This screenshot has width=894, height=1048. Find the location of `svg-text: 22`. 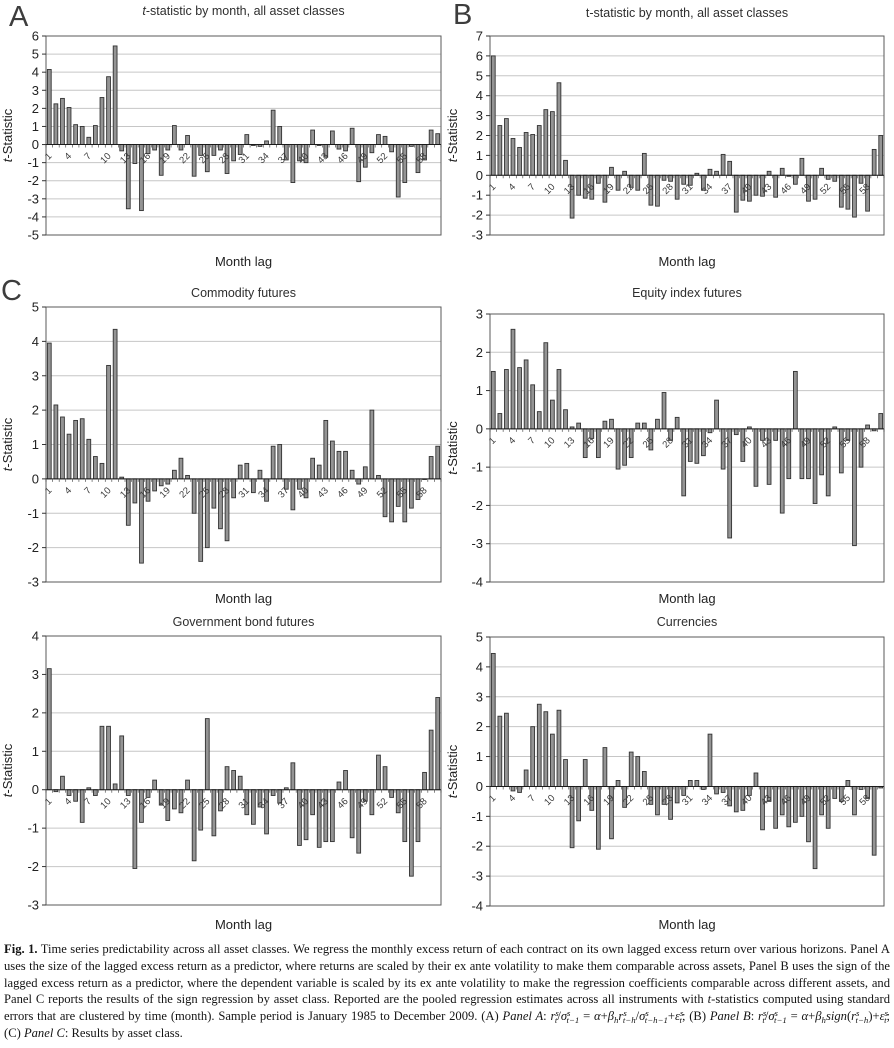

svg-text: 22 is located at coordinates (184, 158).